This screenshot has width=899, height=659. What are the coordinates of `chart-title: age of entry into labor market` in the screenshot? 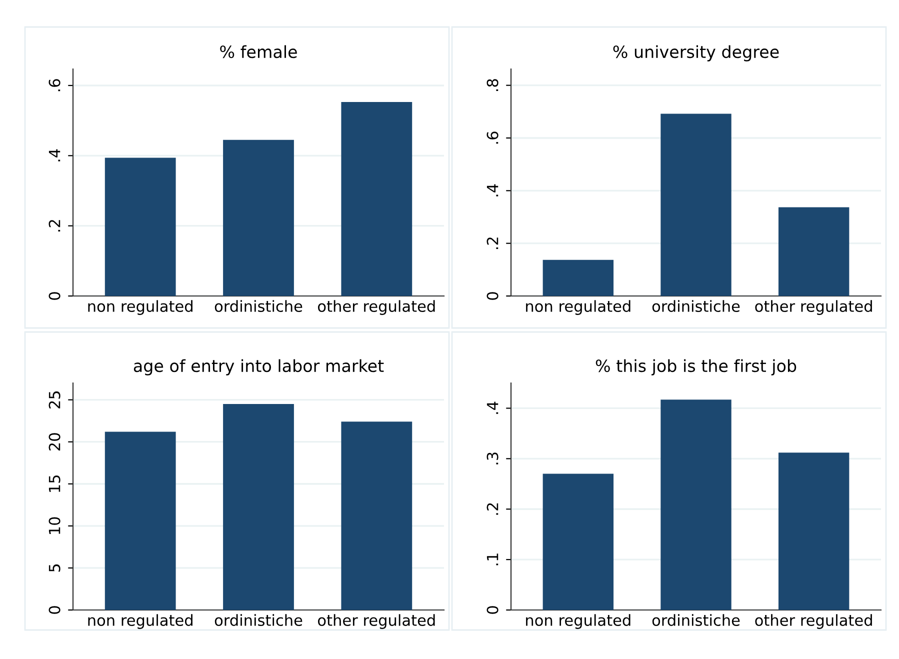 It's located at (259, 367).